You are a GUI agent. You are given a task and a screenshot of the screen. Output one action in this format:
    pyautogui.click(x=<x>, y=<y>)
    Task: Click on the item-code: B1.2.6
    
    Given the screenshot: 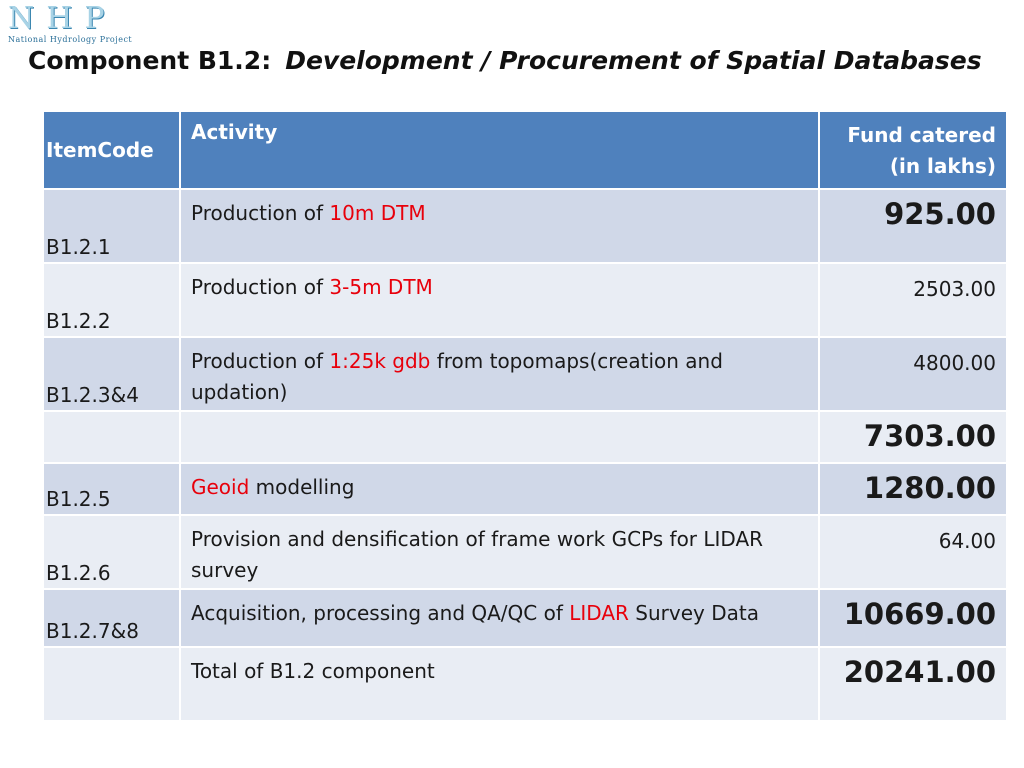 What is the action you would take?
    pyautogui.click(x=78, y=573)
    